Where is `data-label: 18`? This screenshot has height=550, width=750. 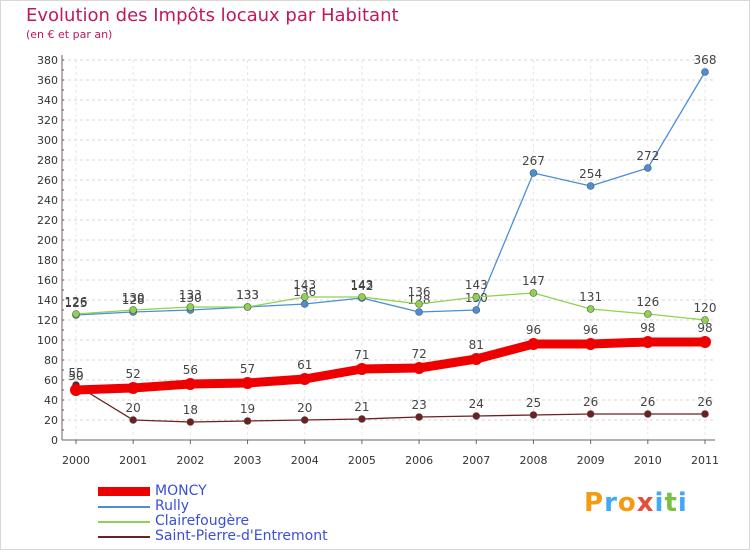 data-label: 18 is located at coordinates (190, 410).